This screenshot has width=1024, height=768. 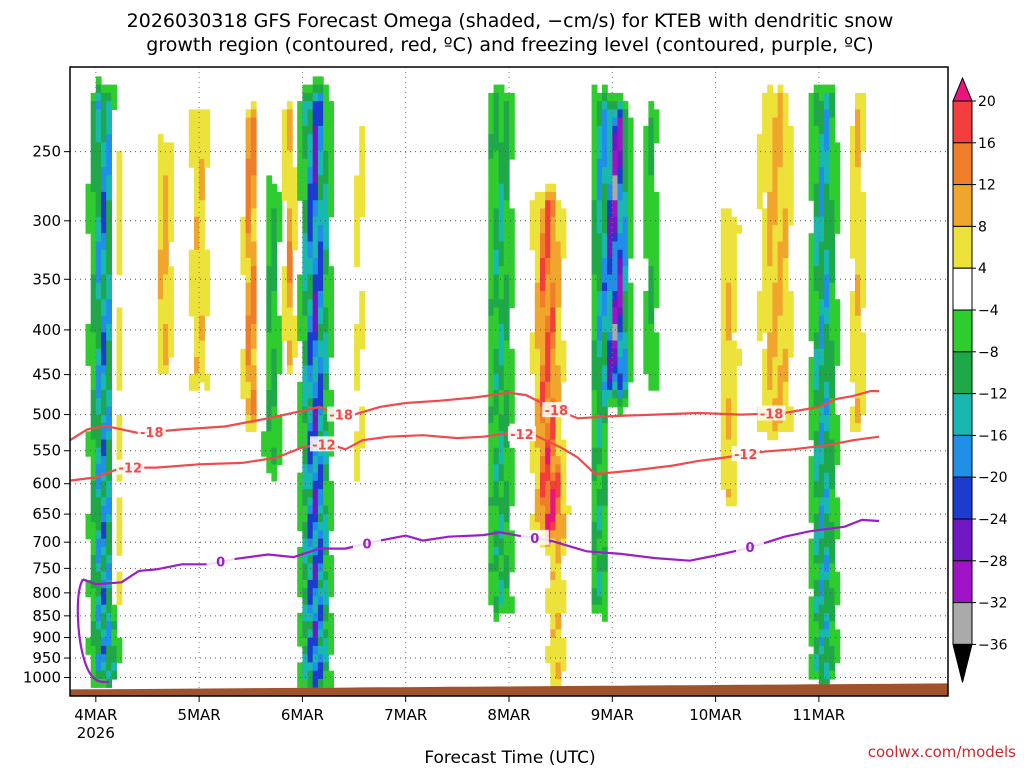 What do you see at coordinates (982, 227) in the screenshot?
I see `colorbar-label: 8` at bounding box center [982, 227].